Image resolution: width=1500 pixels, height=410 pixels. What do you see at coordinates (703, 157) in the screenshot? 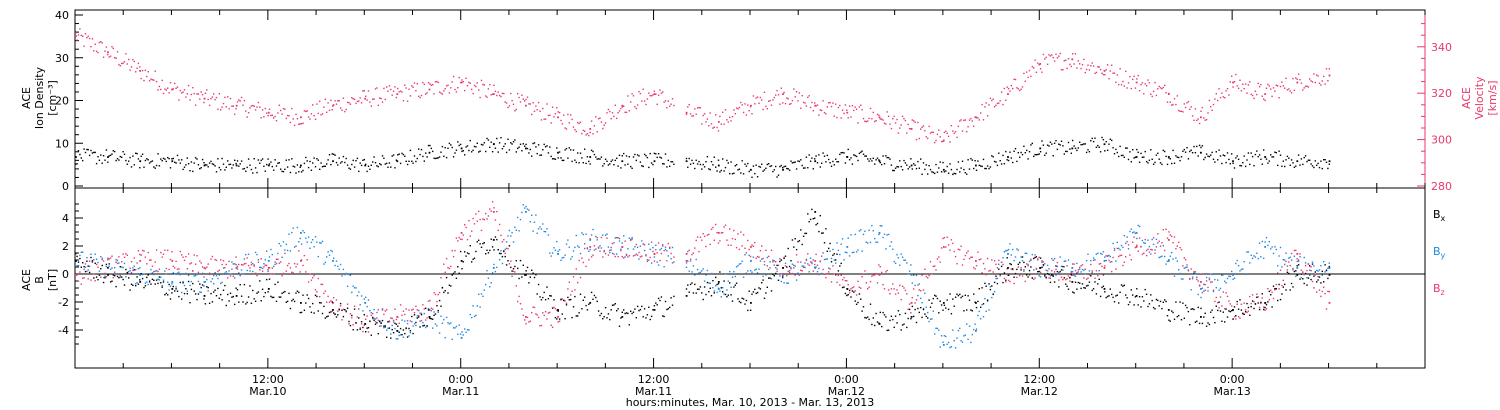
I see `series-ion-density` at bounding box center [703, 157].